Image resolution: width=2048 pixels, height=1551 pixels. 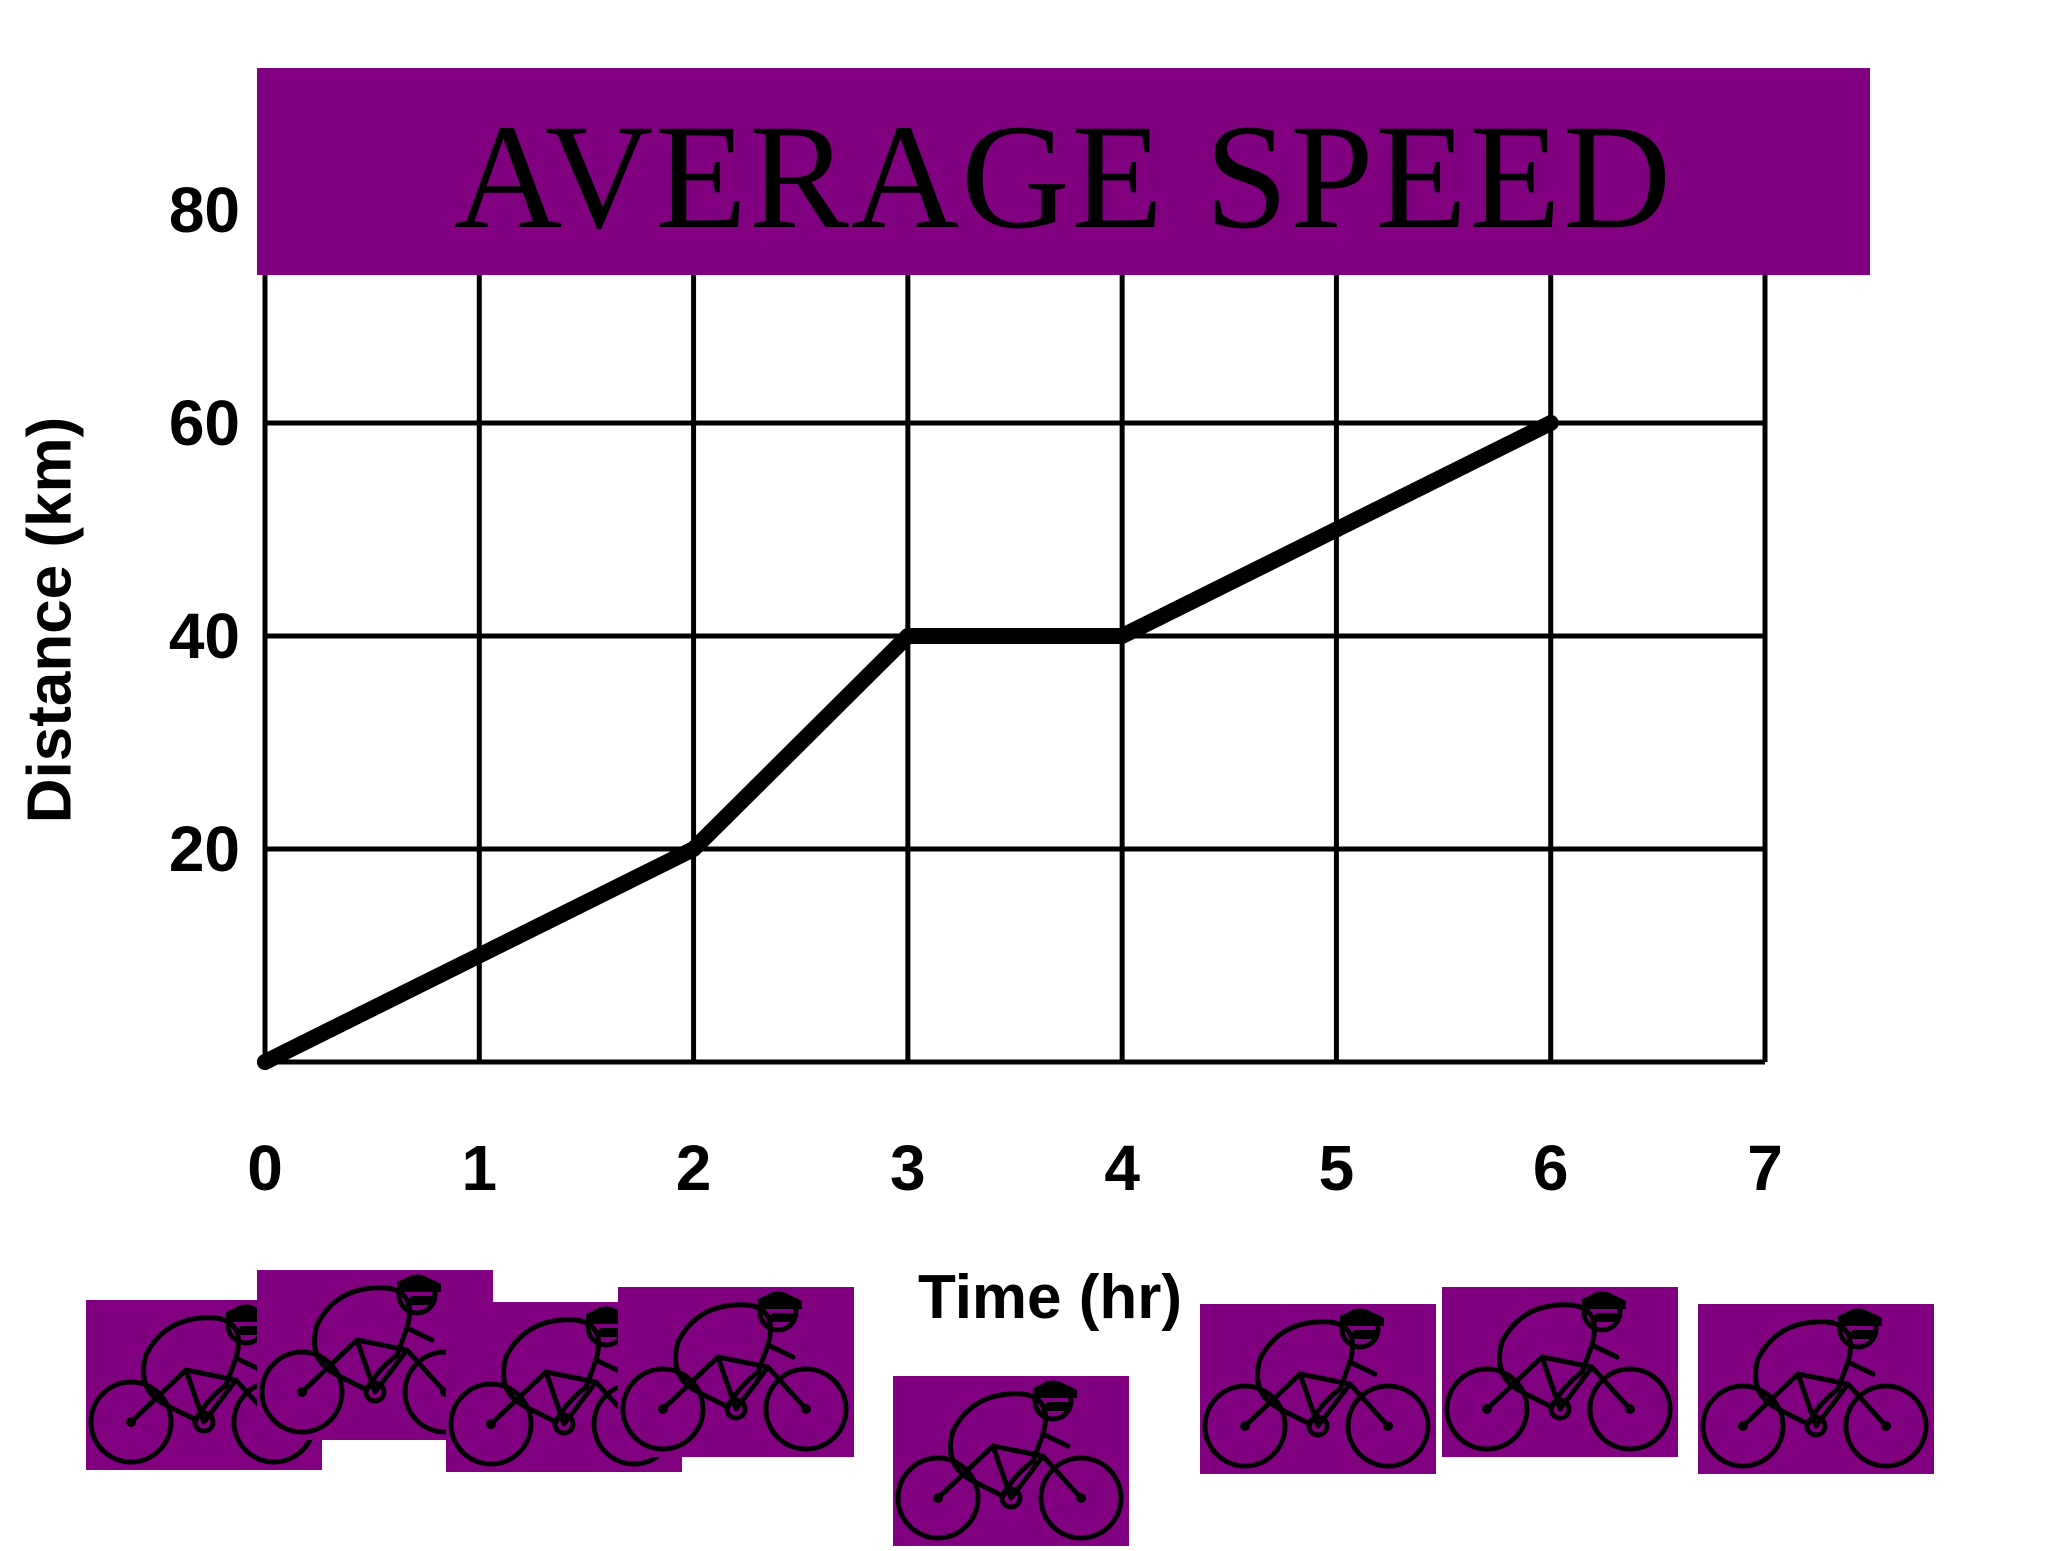 I want to click on x-tick-label-0: 0, so click(x=265, y=1168).